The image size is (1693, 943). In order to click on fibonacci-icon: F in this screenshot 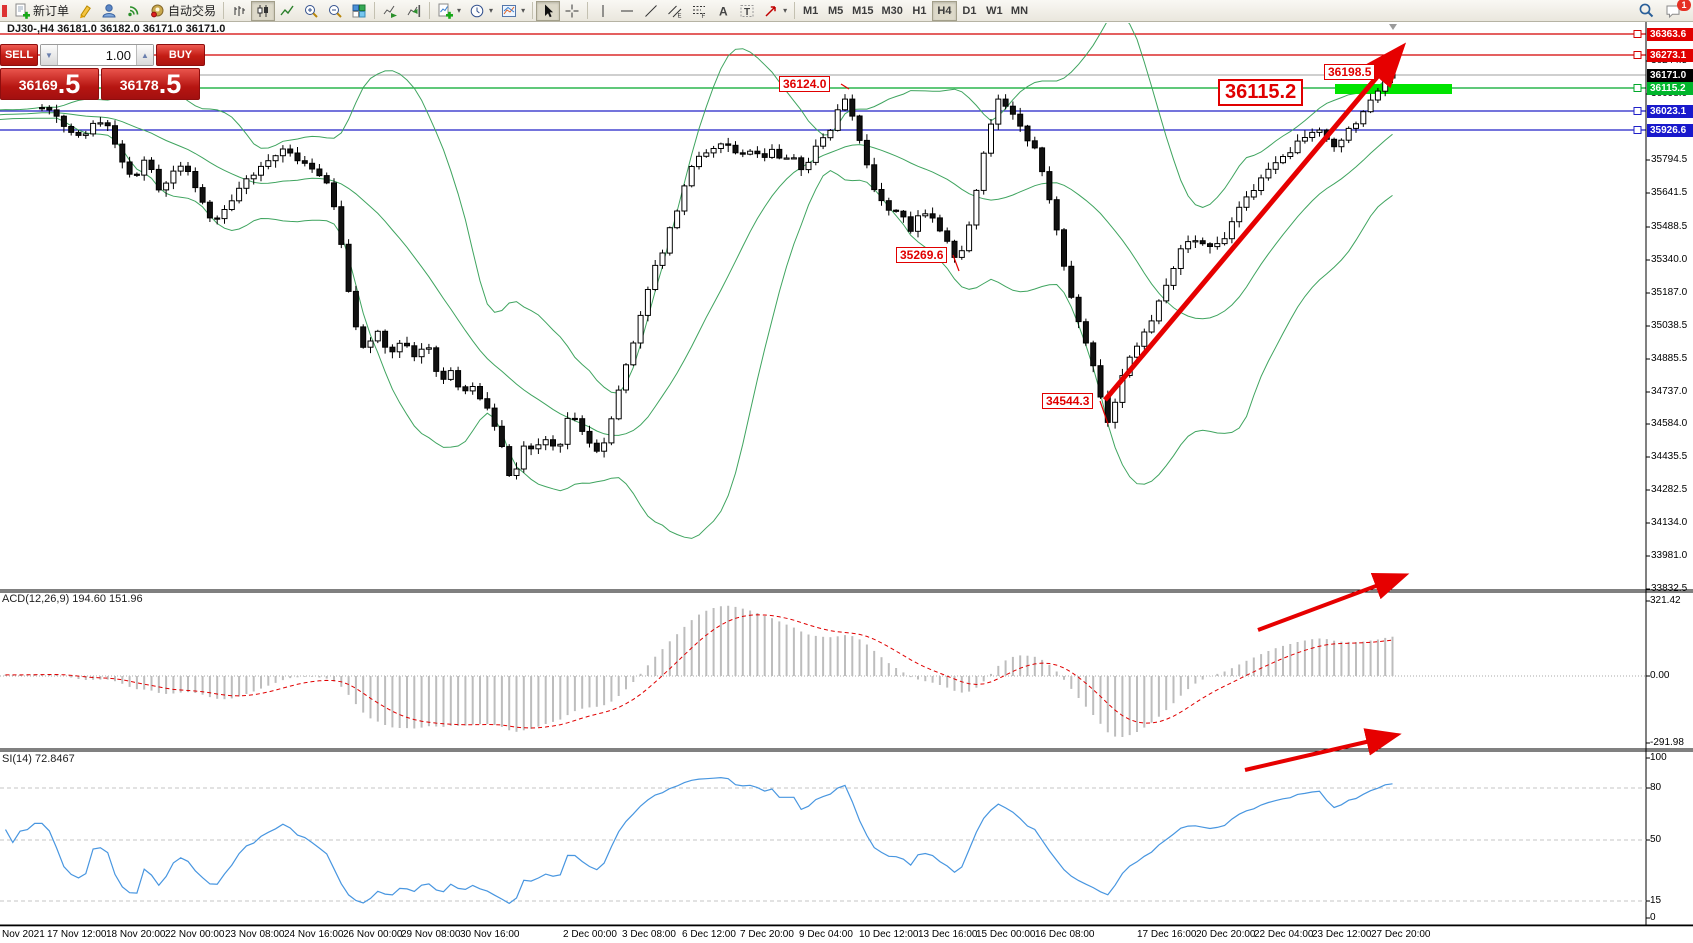, I will do `click(699, 12)`.